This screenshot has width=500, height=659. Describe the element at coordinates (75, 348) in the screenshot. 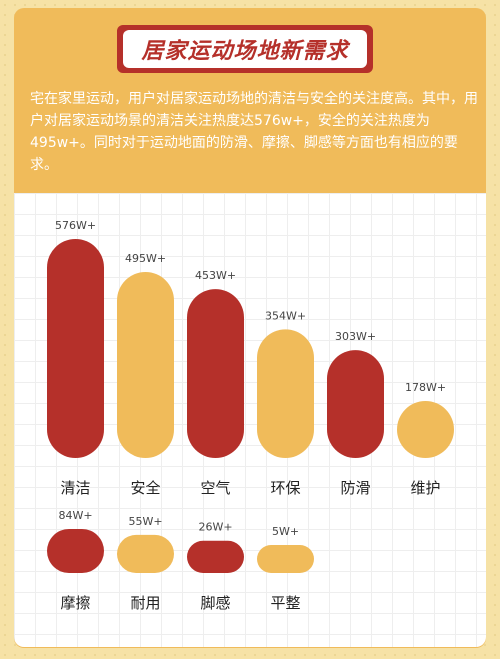

I see `bar-清洁` at that location.